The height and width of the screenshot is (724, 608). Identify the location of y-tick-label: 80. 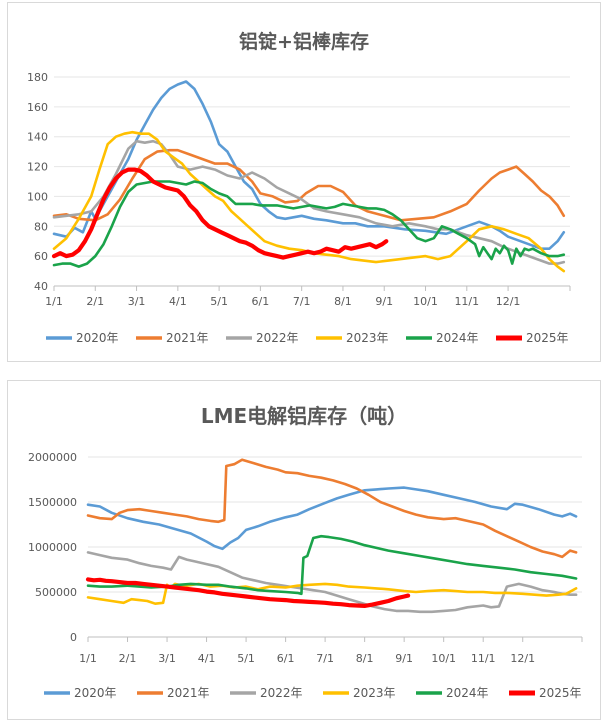
(41, 226).